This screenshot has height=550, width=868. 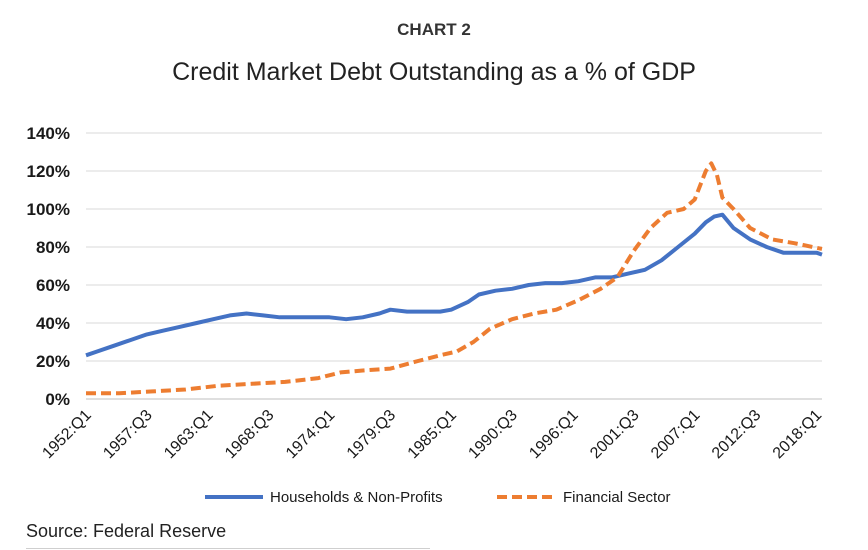 What do you see at coordinates (57, 399) in the screenshot?
I see `y-tick-label: 0%` at bounding box center [57, 399].